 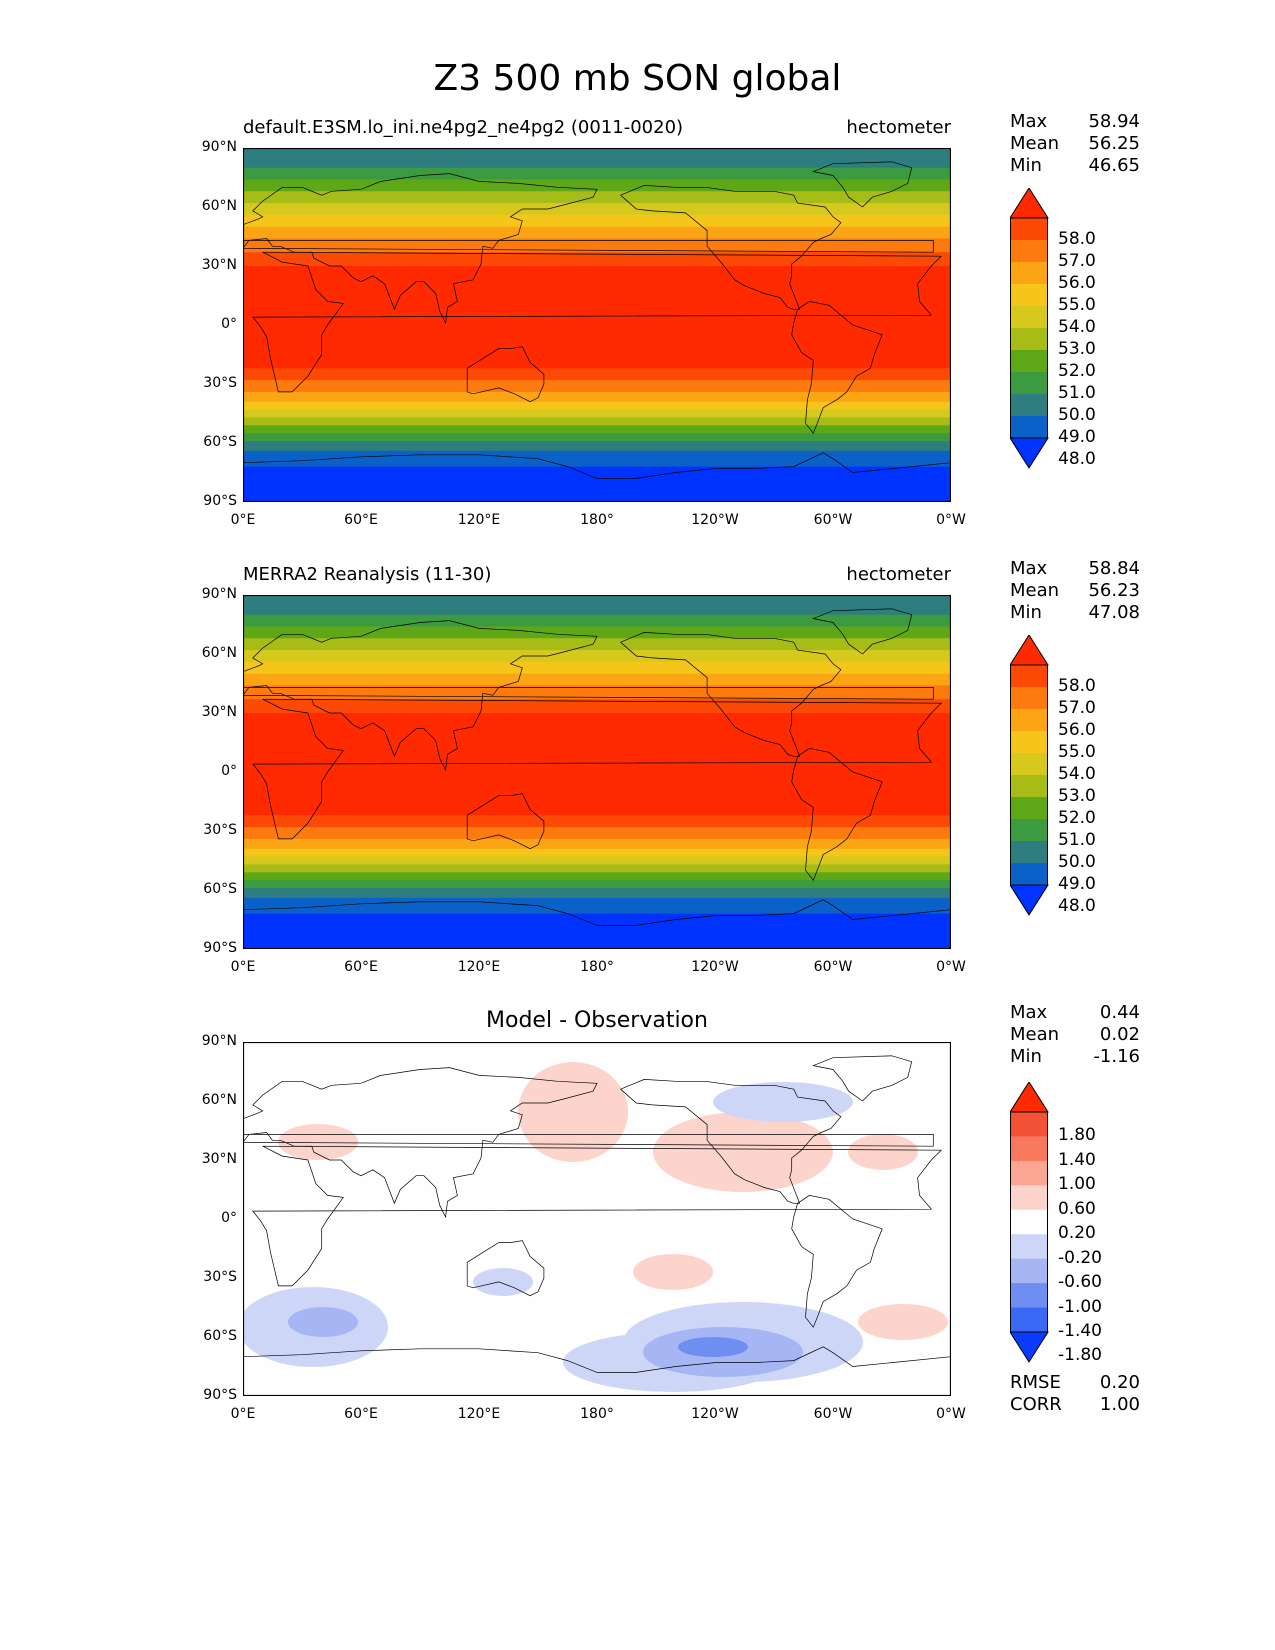 What do you see at coordinates (361, 1414) in the screenshot?
I see `lon-tick-label: 60°E` at bounding box center [361, 1414].